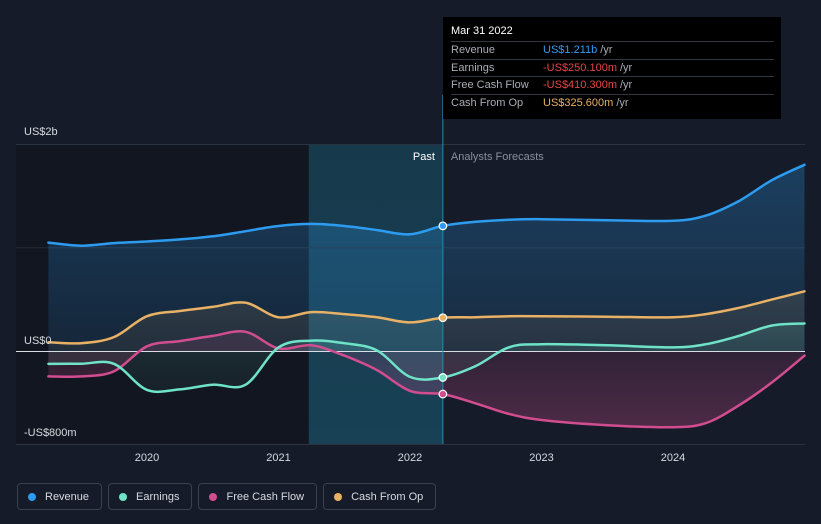 This screenshot has height=524, width=821. I want to click on tooltip-row-revenue: Revenue US$1.211b /yr, so click(612, 50).